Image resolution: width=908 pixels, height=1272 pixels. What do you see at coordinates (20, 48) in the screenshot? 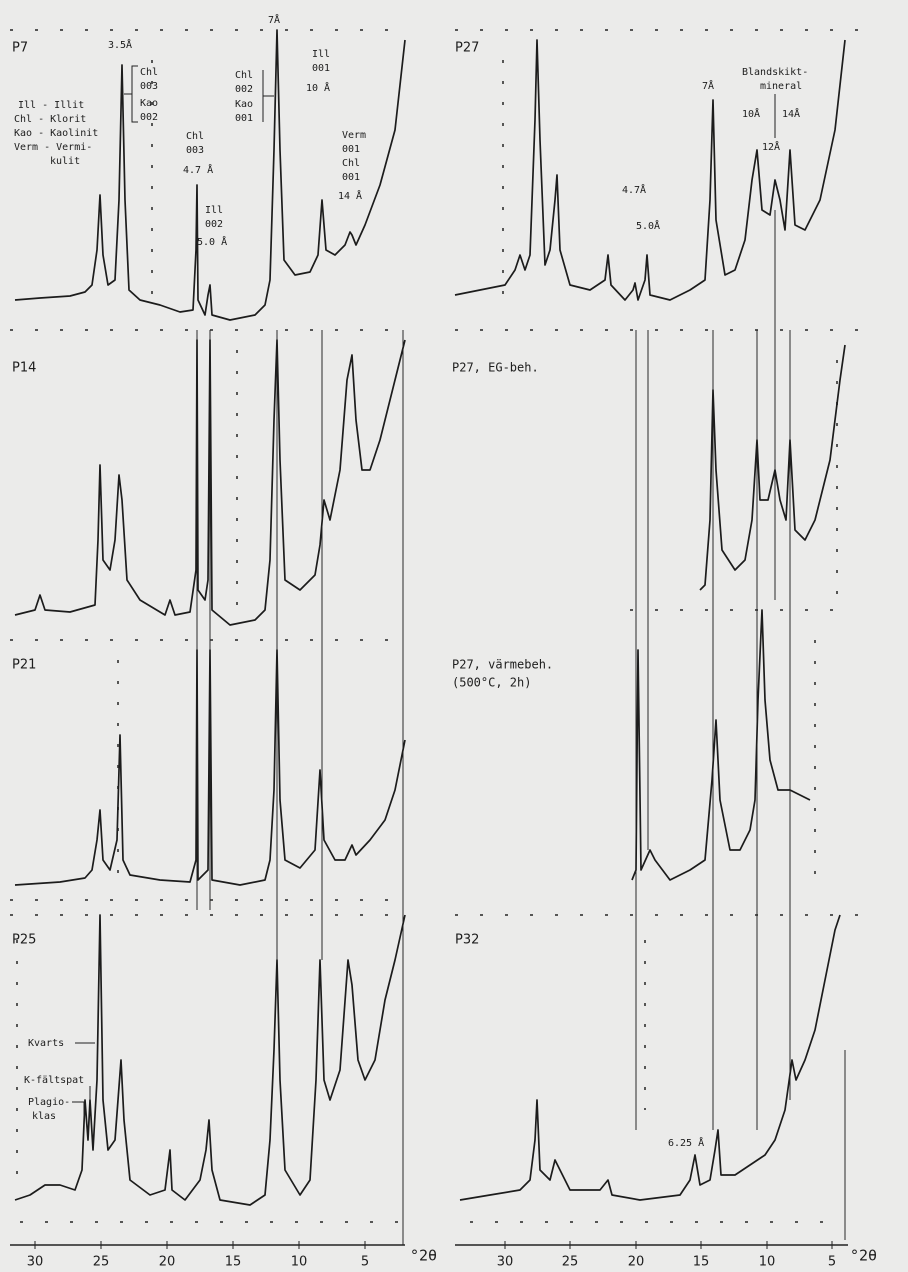
I see `panel-label: P7` at bounding box center [20, 48].